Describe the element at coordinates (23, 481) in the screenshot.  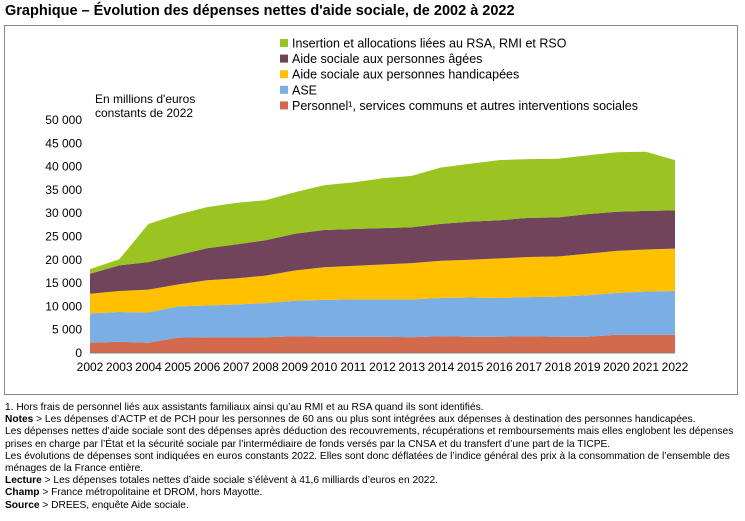
I see `lecture-label: Lecture` at that location.